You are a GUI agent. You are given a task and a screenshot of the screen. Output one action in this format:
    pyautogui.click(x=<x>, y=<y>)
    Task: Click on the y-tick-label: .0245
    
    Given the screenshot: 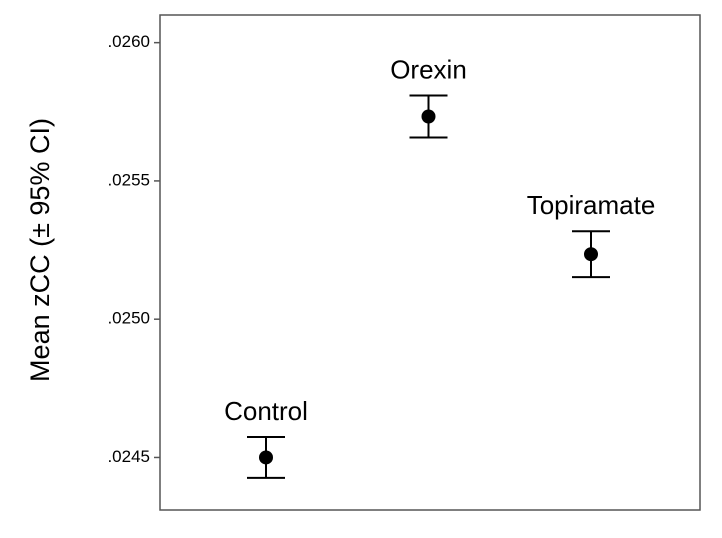 What is the action you would take?
    pyautogui.click(x=128, y=456)
    